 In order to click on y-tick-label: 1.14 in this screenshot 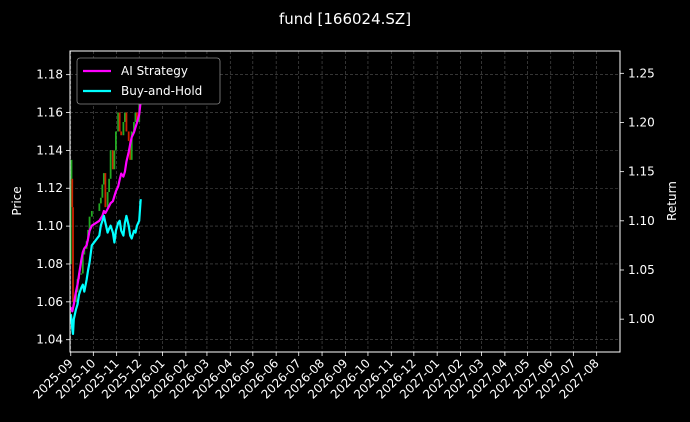, I will do `click(49, 150)`.